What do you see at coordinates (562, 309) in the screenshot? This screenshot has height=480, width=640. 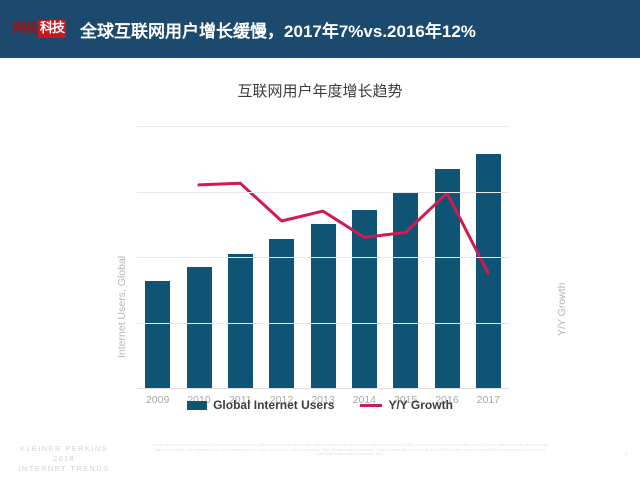 I see `y-axis-right-label: Y/Y Growth` at bounding box center [562, 309].